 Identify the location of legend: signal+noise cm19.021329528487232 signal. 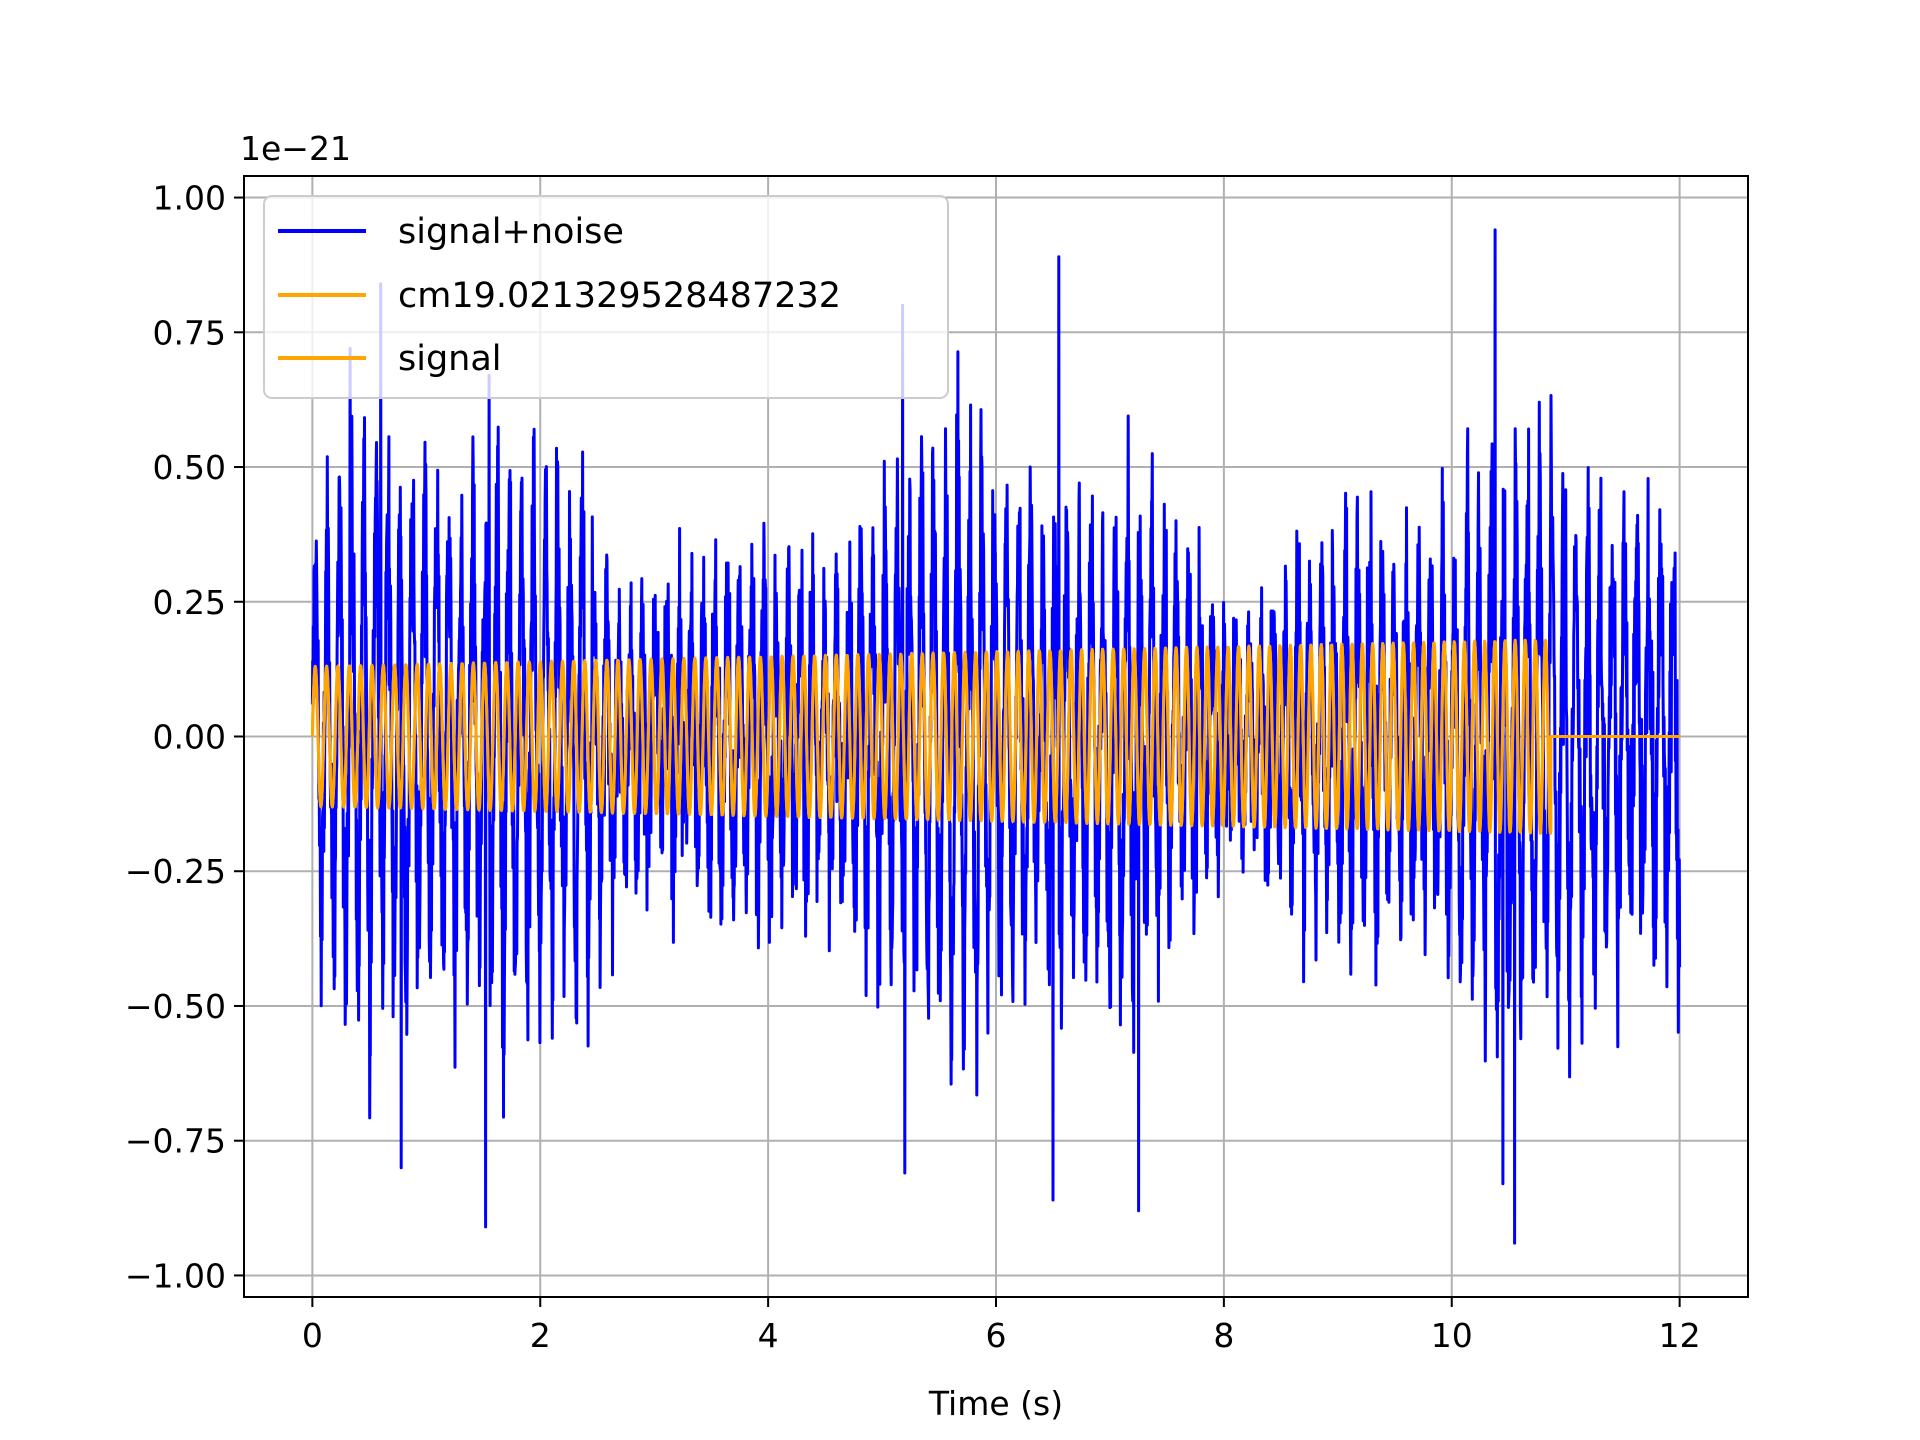
(606, 297).